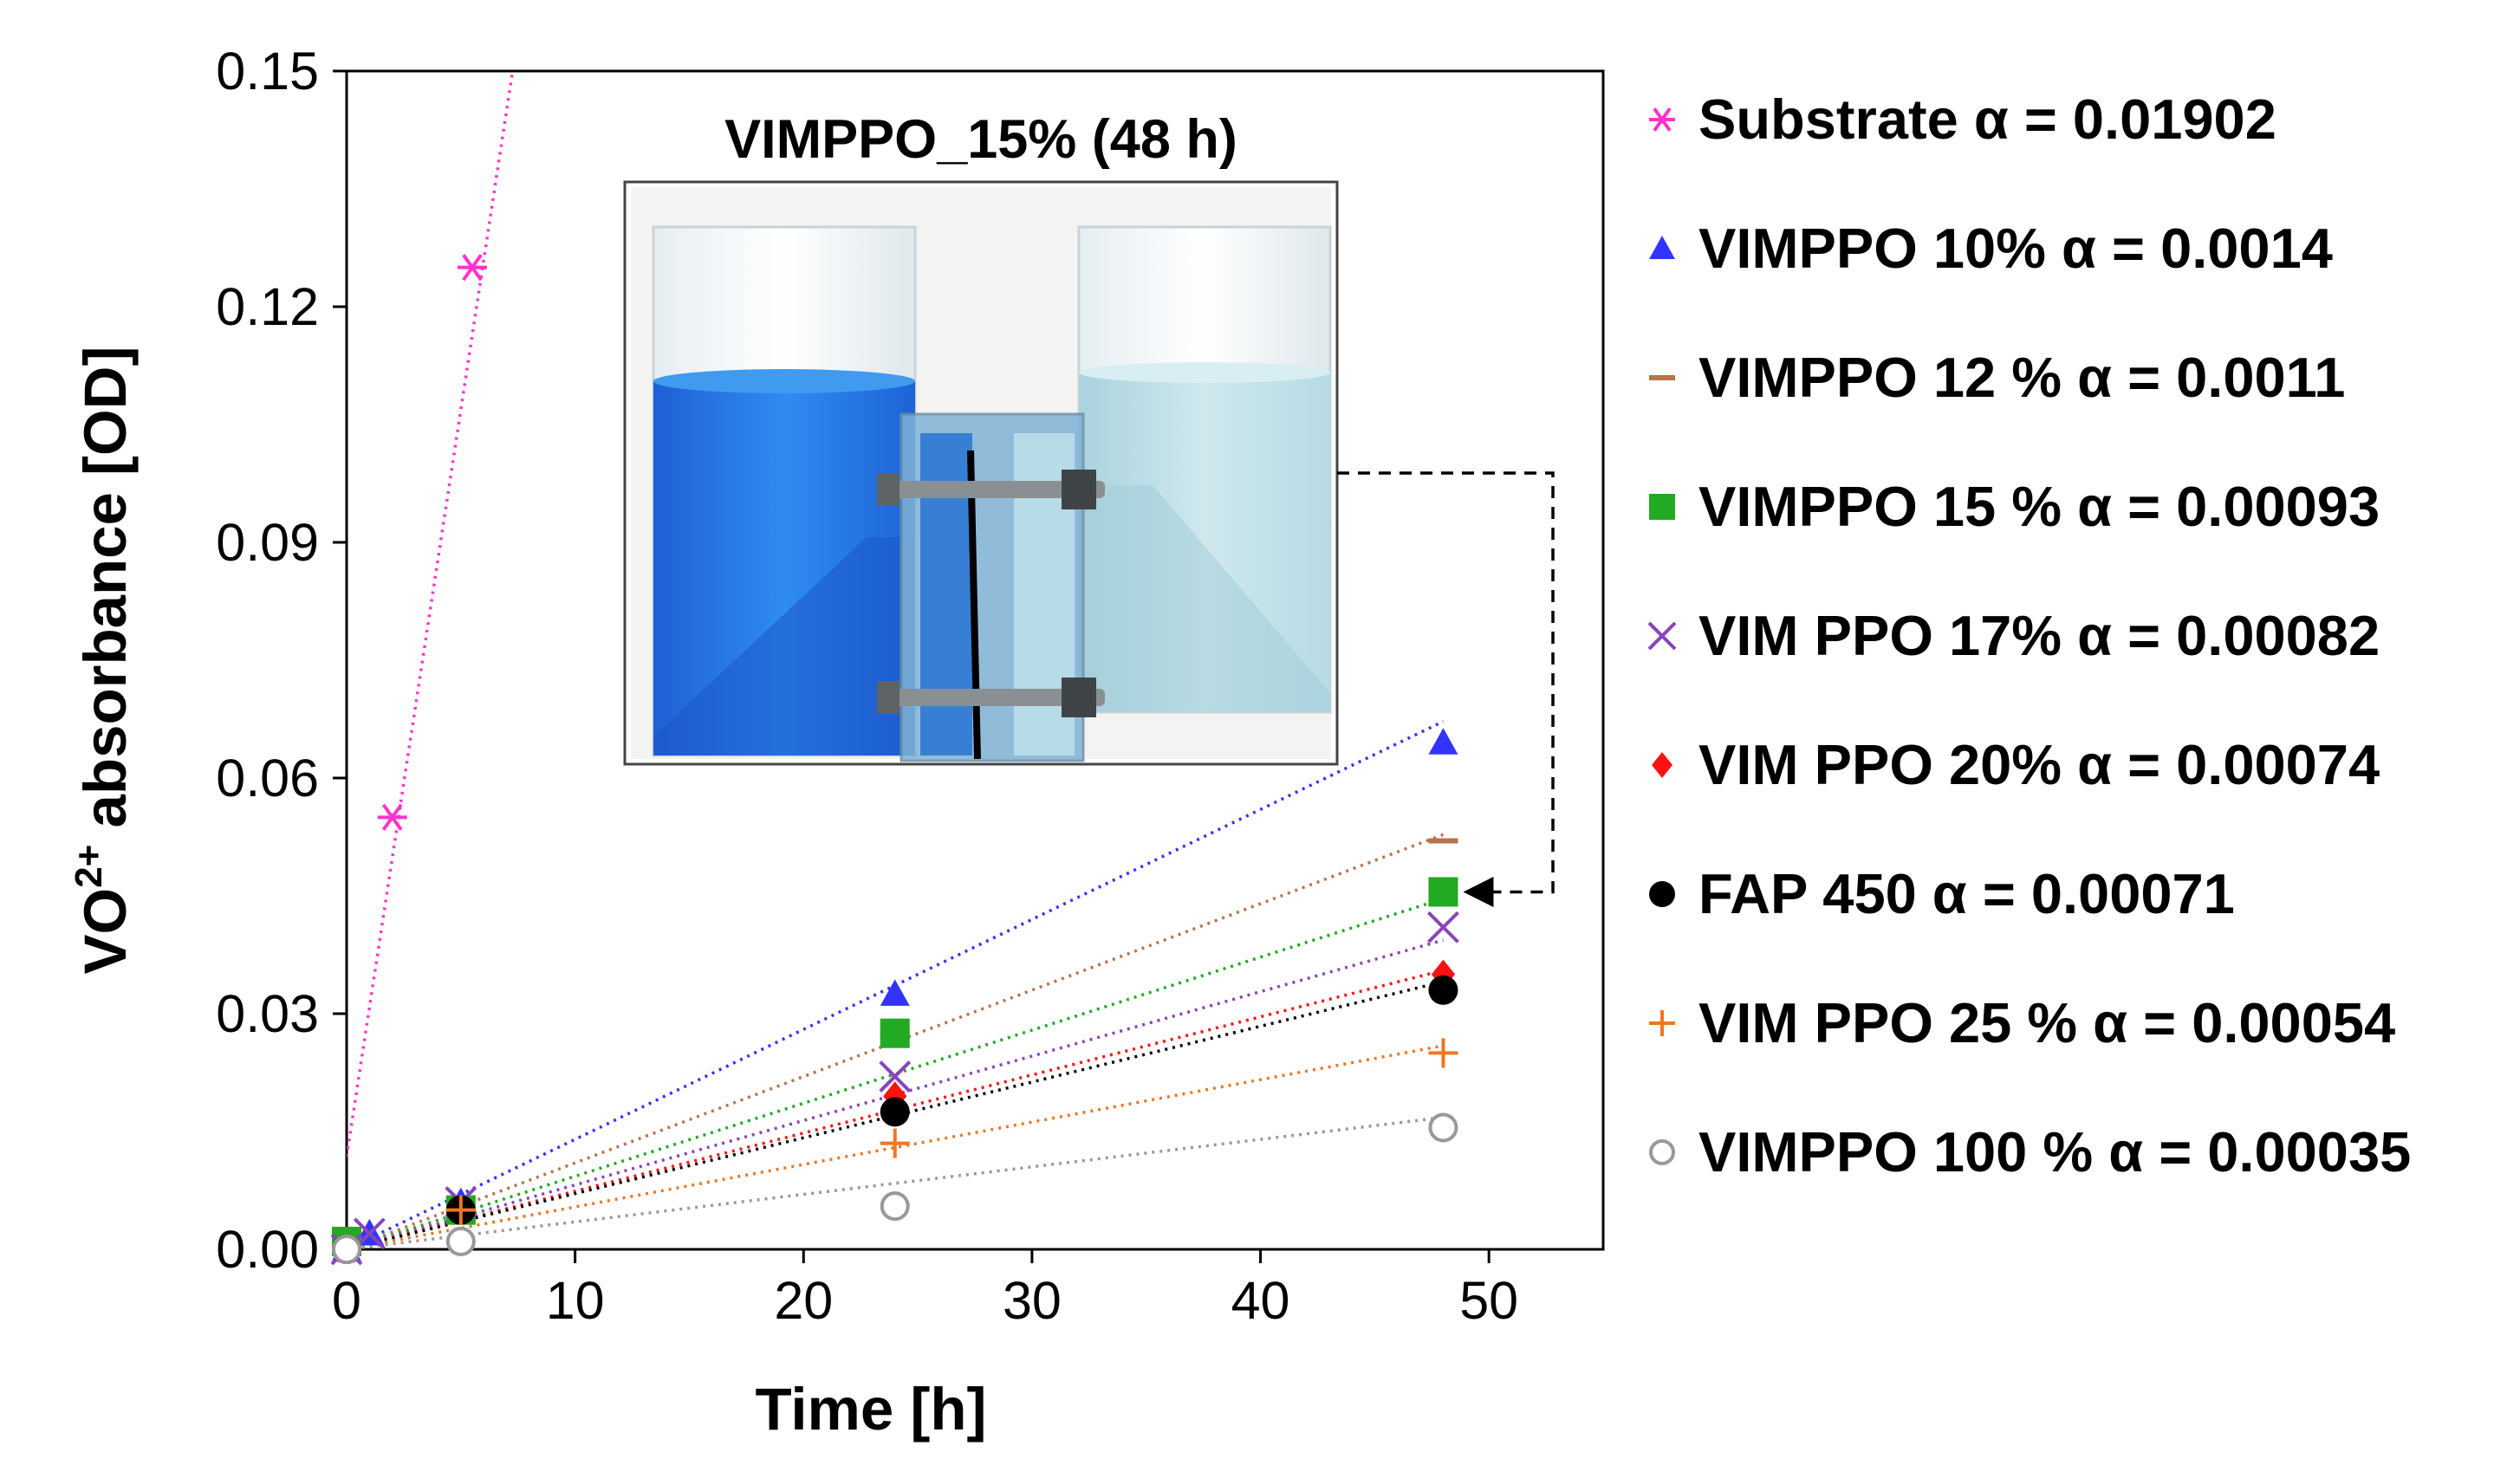  What do you see at coordinates (1032, 1300) in the screenshot?
I see `x-tick-label: 30` at bounding box center [1032, 1300].